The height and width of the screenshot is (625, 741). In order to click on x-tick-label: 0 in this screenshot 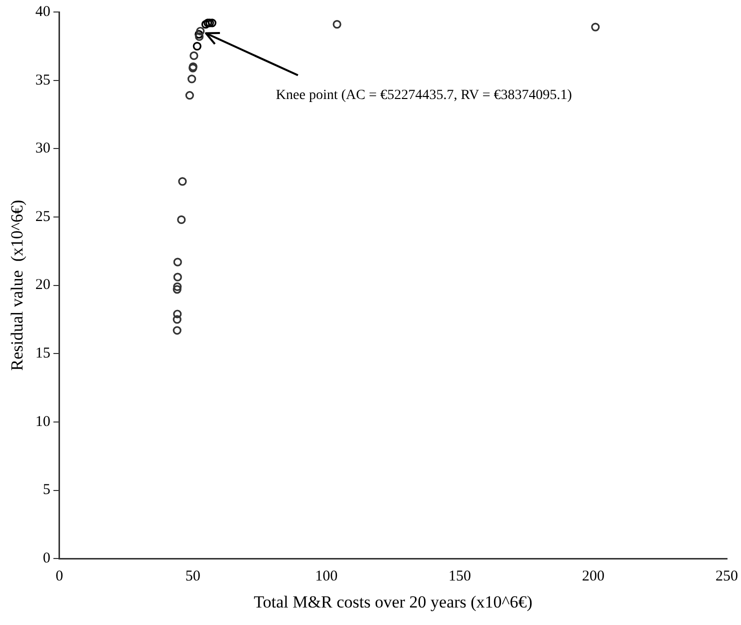, I will do `click(60, 576)`.